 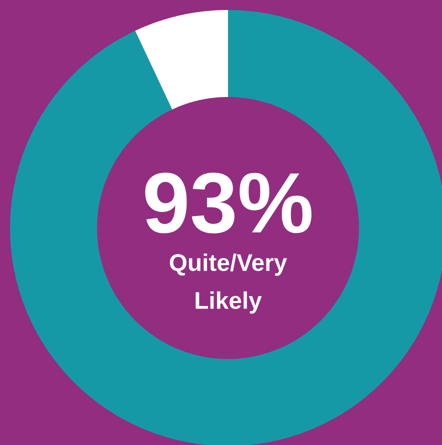 I want to click on text: 93%, so click(x=228, y=203).